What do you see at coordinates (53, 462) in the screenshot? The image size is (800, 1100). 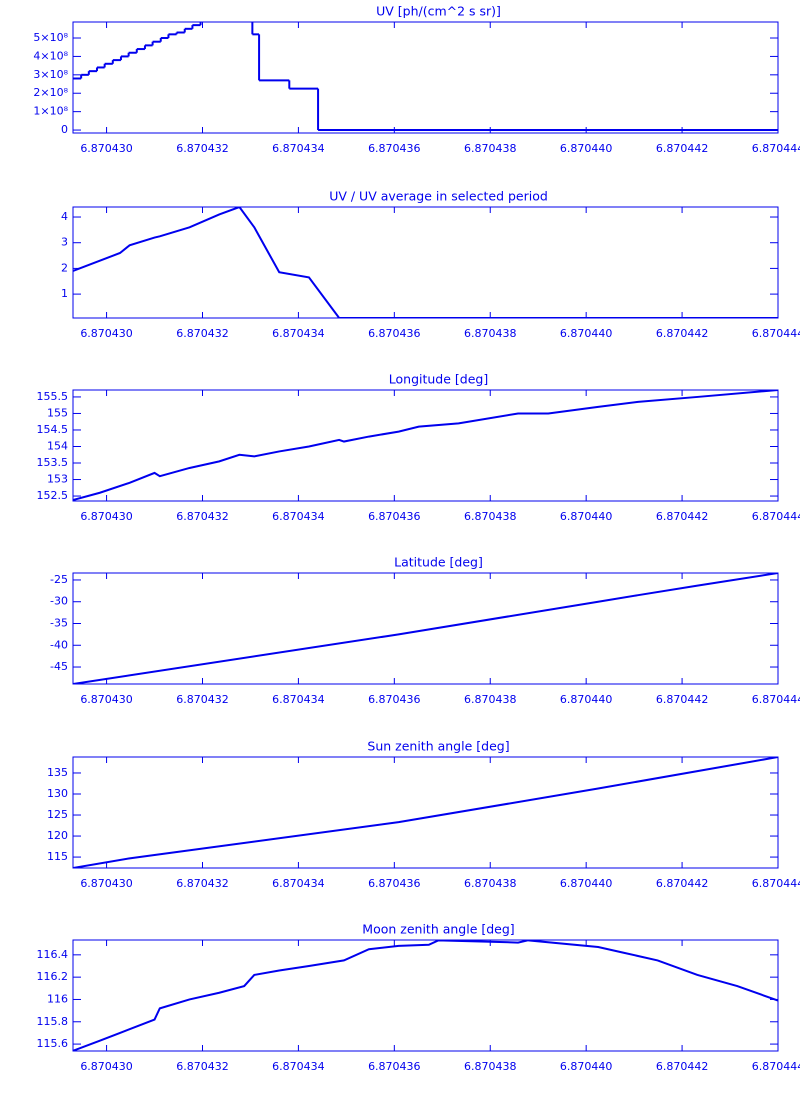 I see `y-tick-label: 153.5` at bounding box center [53, 462].